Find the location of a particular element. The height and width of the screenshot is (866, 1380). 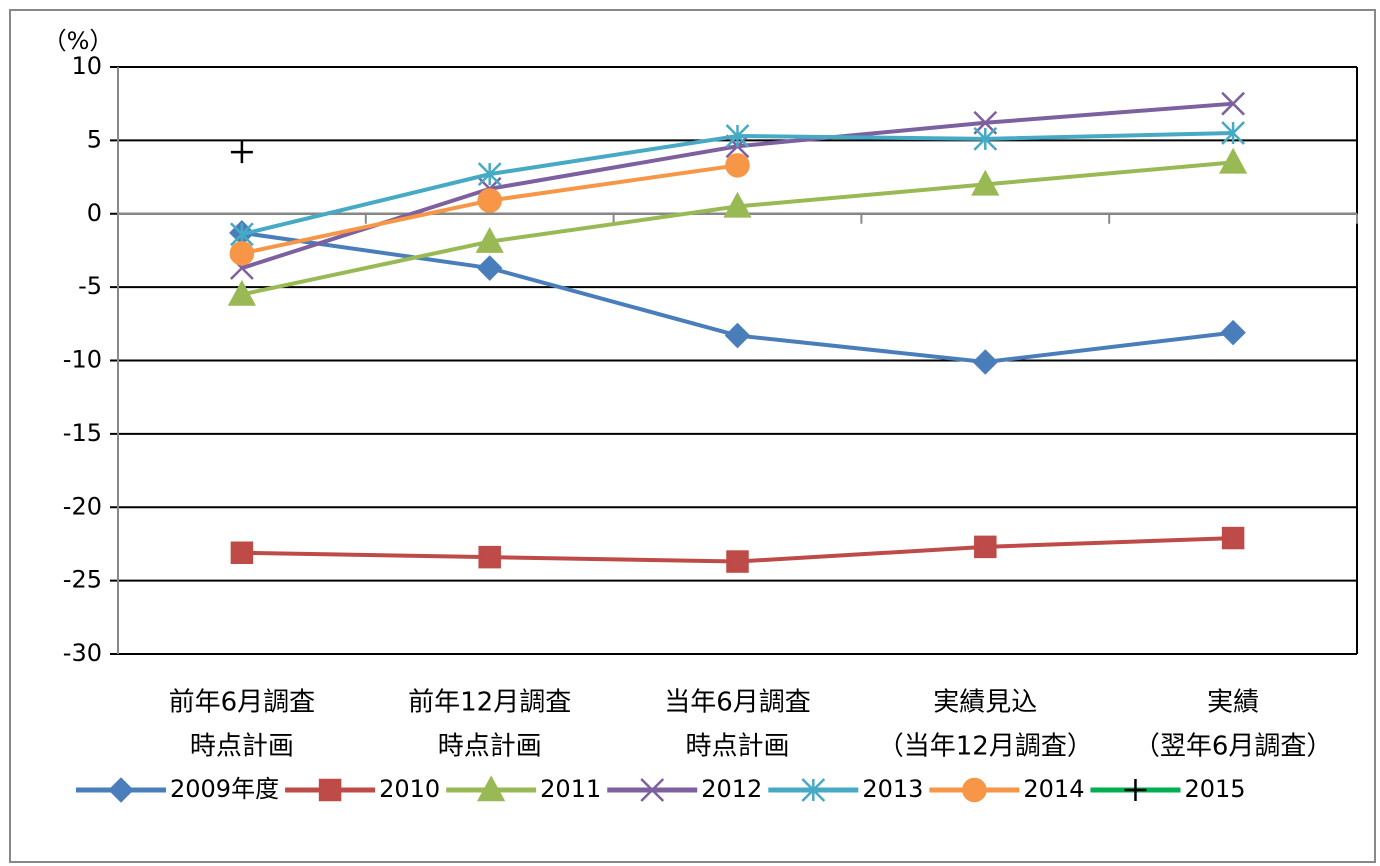

y-tick-label: -5 is located at coordinates (90, 286).